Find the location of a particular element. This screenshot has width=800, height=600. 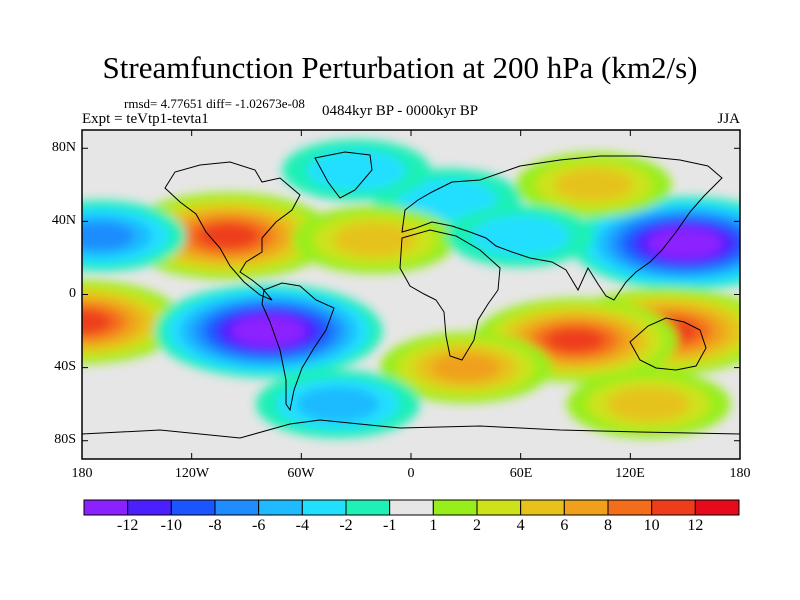

colorbar-label: 8 is located at coordinates (608, 525).